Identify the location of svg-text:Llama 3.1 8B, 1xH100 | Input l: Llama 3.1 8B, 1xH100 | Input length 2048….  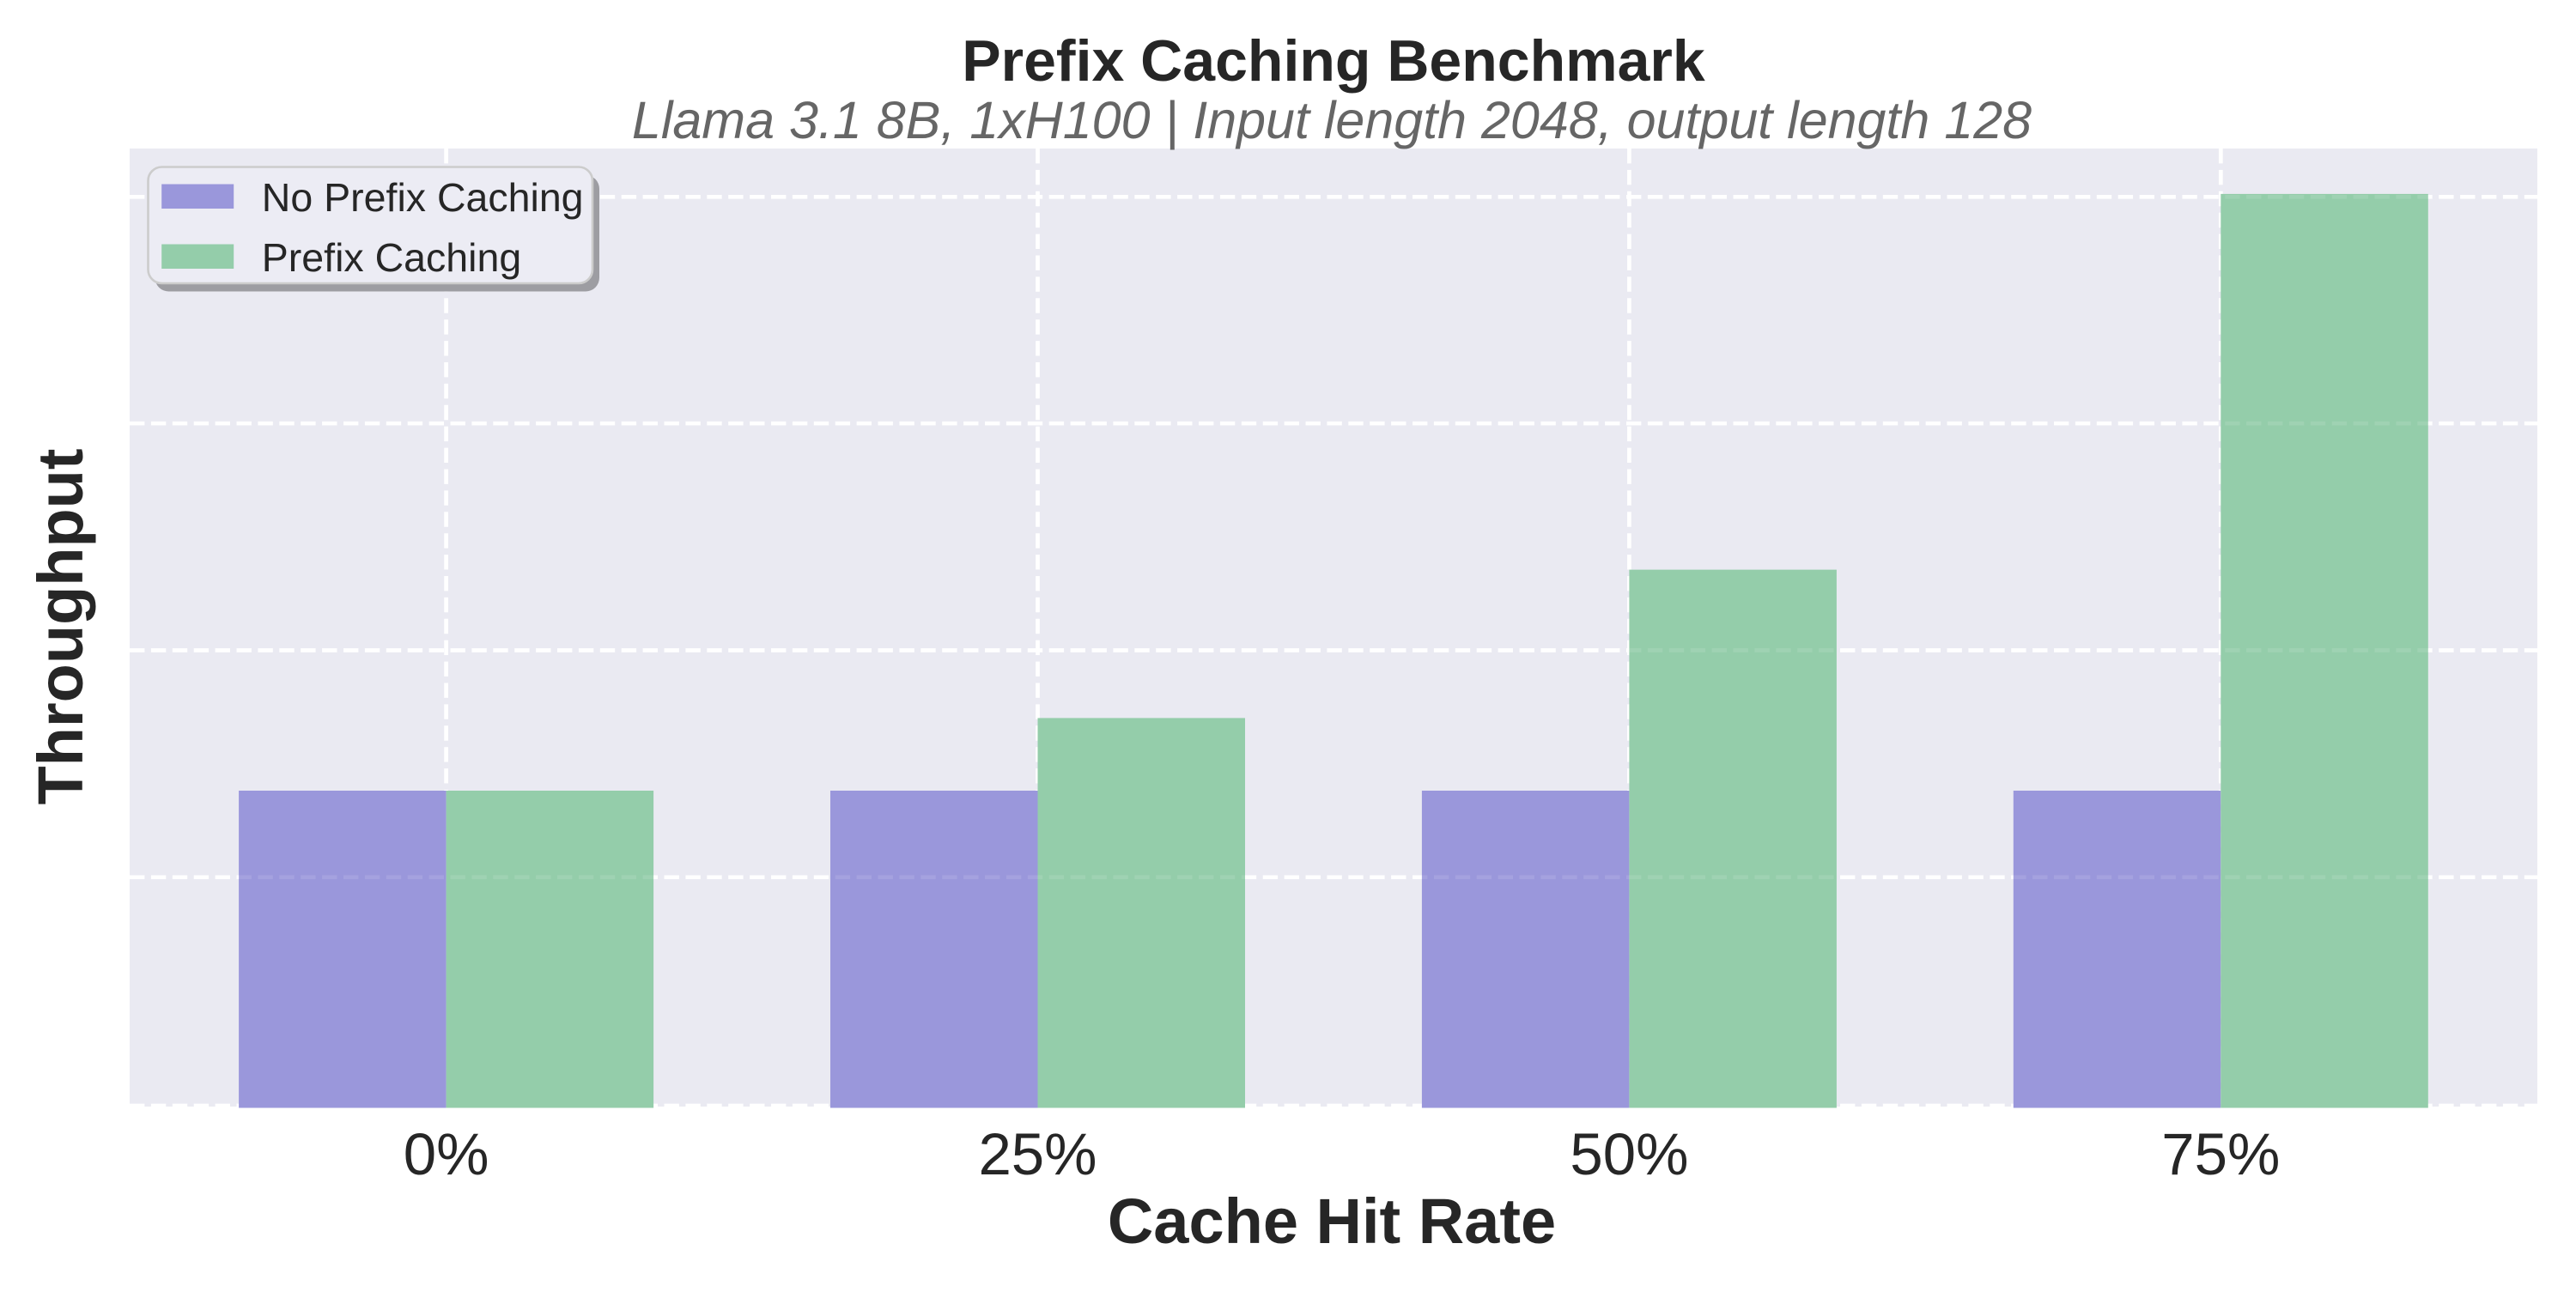
(1332, 120).